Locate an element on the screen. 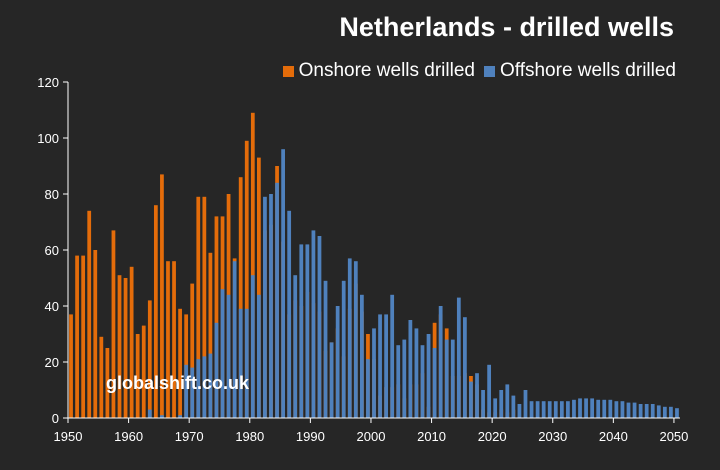 The image size is (720, 470). onshore-bar-1972 is located at coordinates (204, 307).